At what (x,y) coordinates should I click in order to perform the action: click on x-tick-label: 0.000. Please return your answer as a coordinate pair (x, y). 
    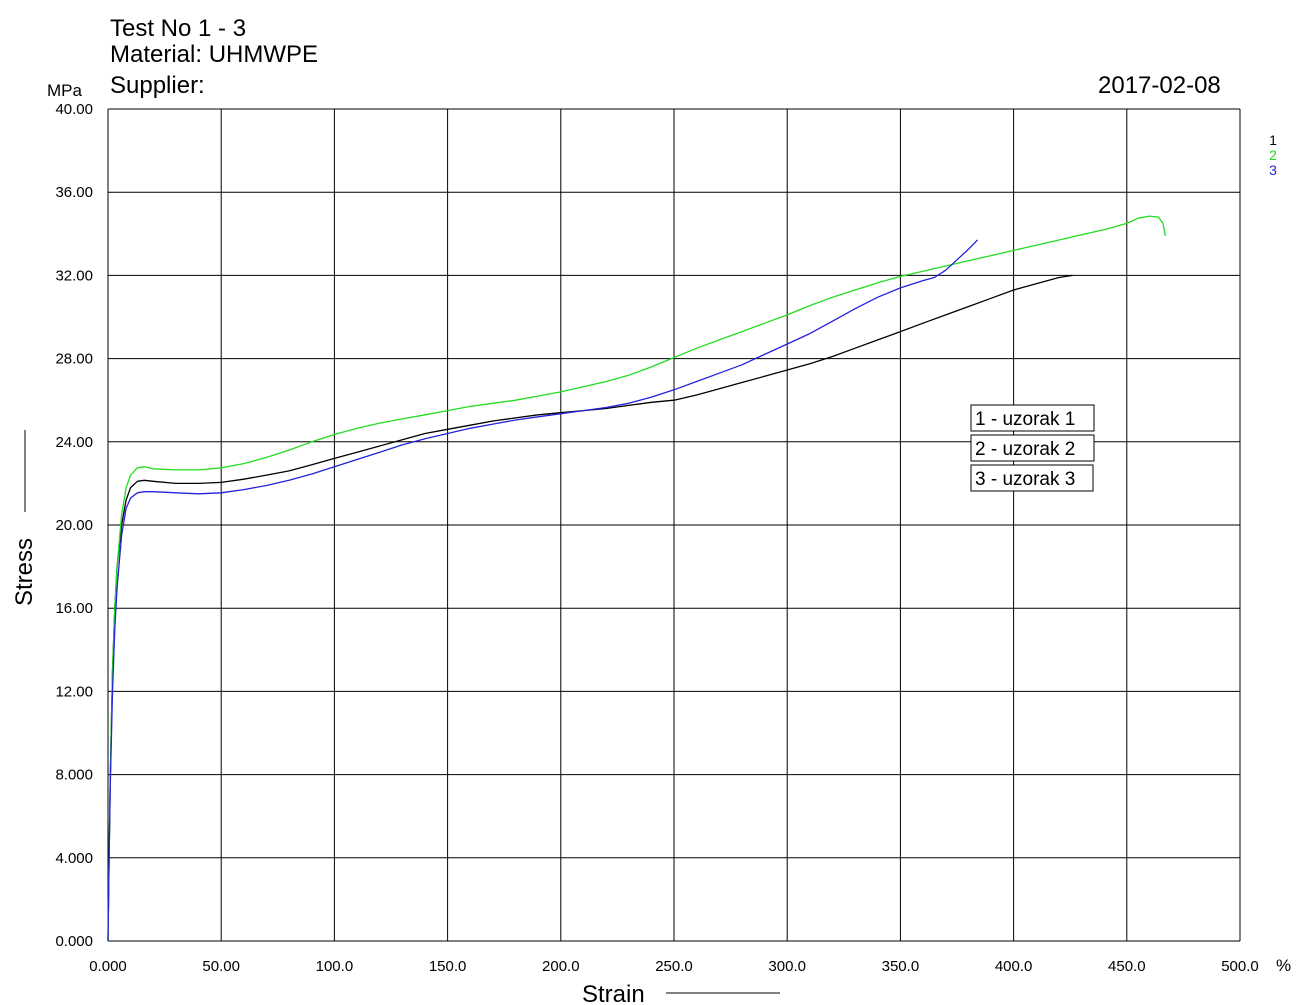
    Looking at the image, I should click on (108, 966).